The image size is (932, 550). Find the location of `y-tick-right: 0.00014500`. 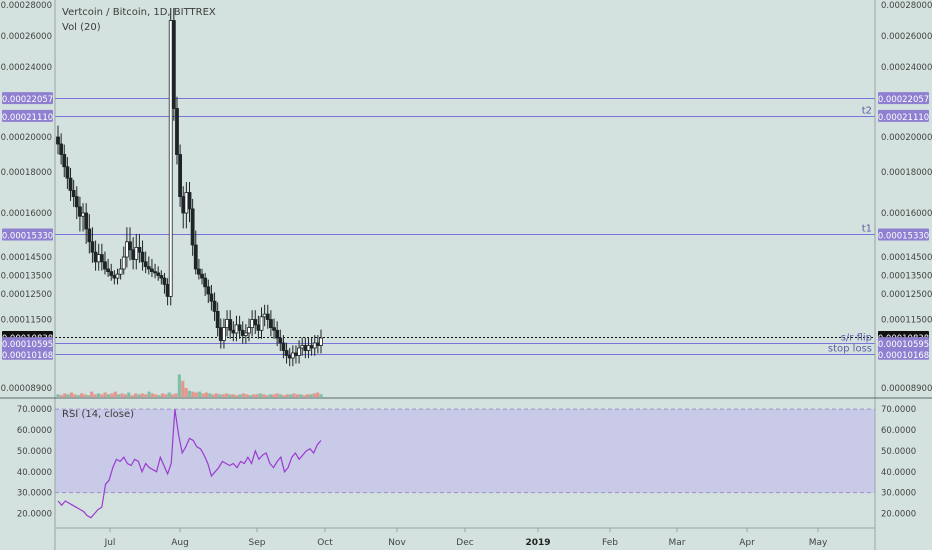

y-tick-right: 0.00014500 is located at coordinates (906, 258).